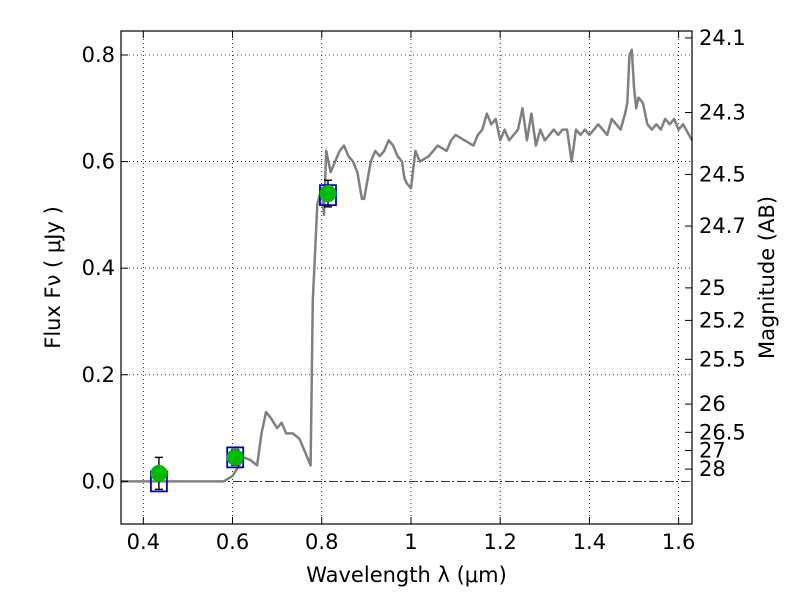  Describe the element at coordinates (712, 404) in the screenshot. I see `mag-tick-label: 26` at that location.